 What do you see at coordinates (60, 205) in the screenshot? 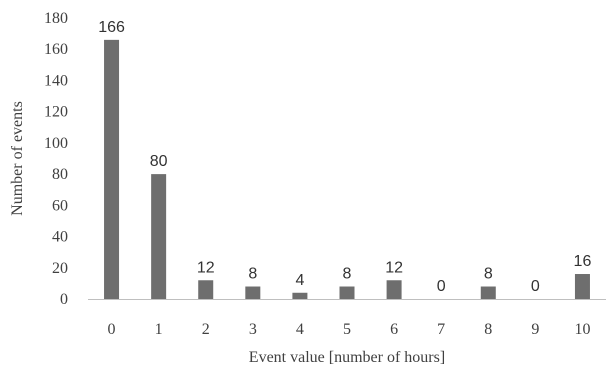
I see `y-tick-label: 60` at bounding box center [60, 205].